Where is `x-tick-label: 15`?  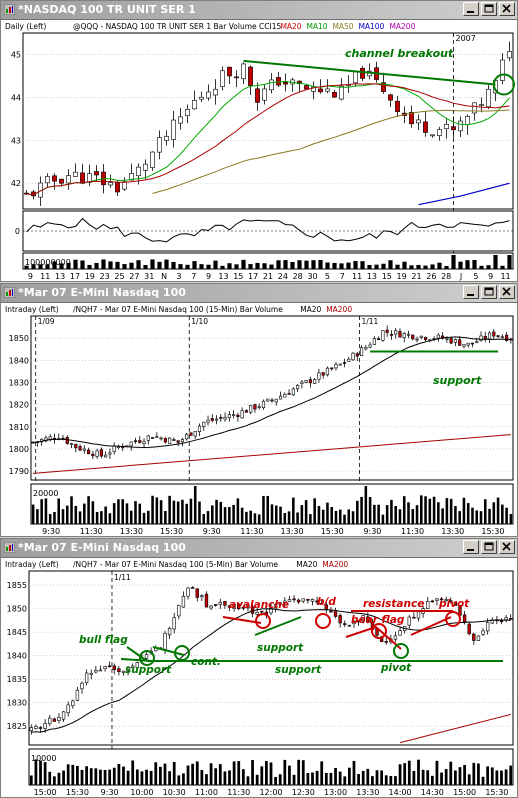
x-tick-label: 15 is located at coordinates (238, 276).